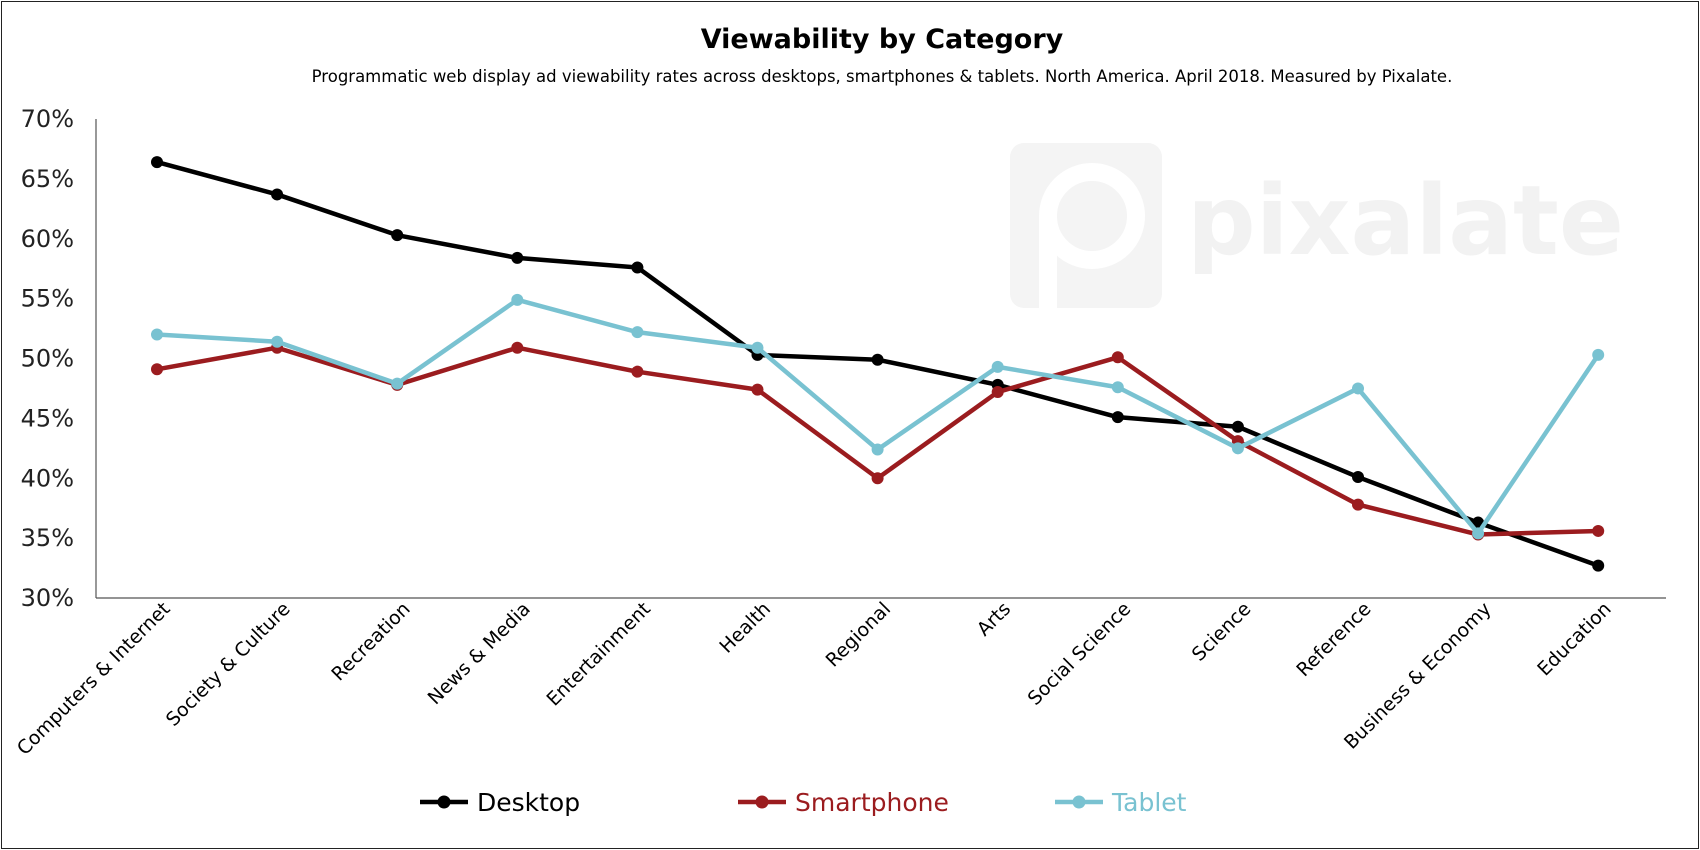  What do you see at coordinates (1079, 802) in the screenshot?
I see `legend-tablet-swatch-marker` at bounding box center [1079, 802].